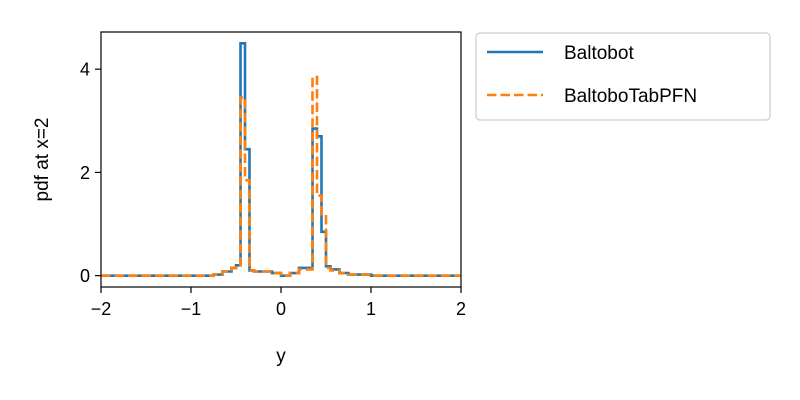 This screenshot has width=800, height=400. Describe the element at coordinates (85, 173) in the screenshot. I see `y-tick-label: 2` at that location.